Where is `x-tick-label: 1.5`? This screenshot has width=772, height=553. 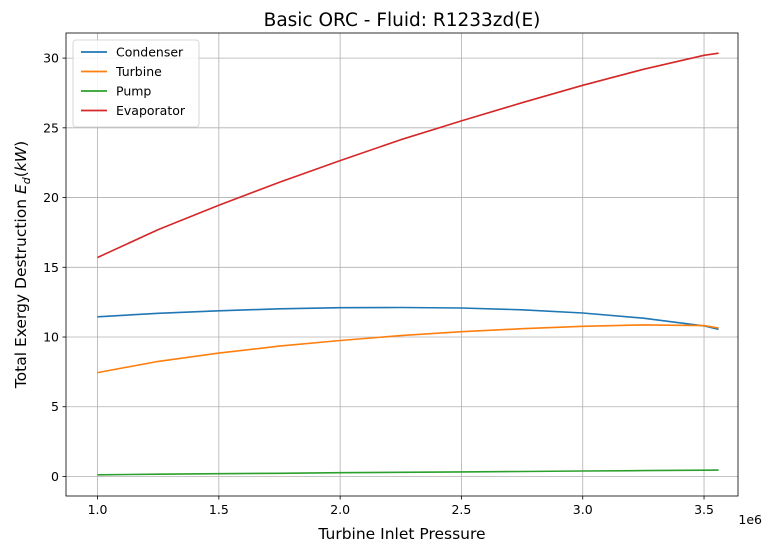 x-tick-label: 1.5 is located at coordinates (219, 509).